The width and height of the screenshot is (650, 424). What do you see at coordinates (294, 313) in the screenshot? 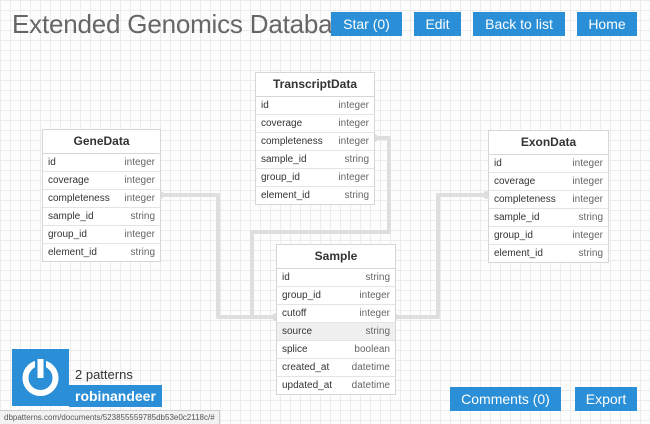
I see `field-name: cutoff` at bounding box center [294, 313].